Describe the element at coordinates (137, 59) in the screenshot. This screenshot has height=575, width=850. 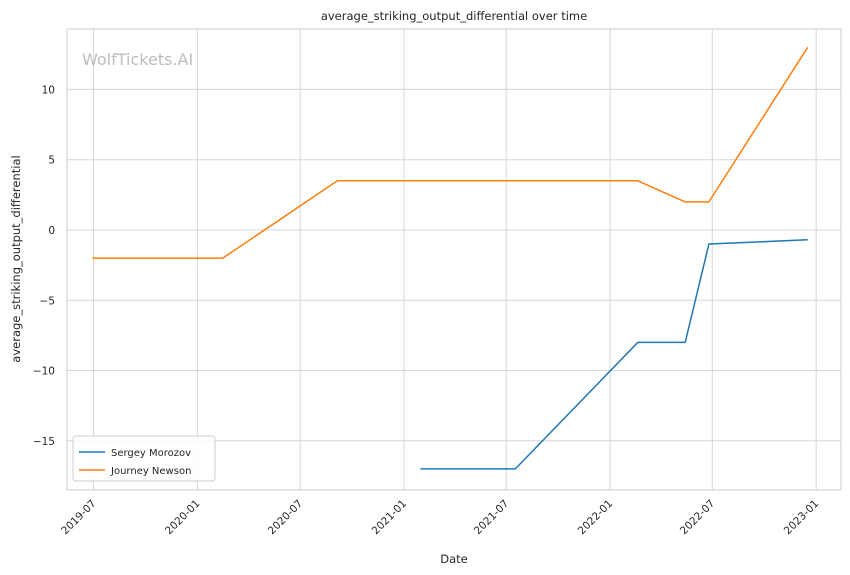
I see `watermark: WolfTickets.AI` at that location.